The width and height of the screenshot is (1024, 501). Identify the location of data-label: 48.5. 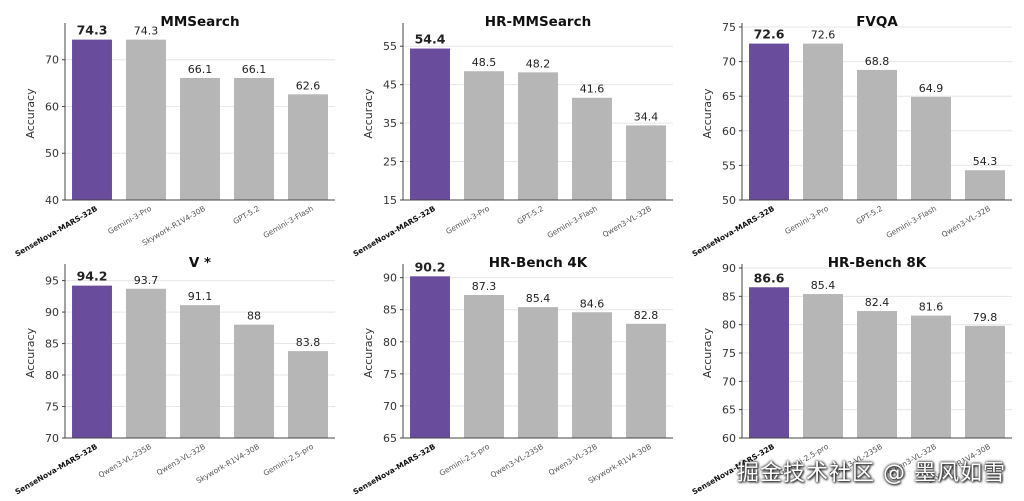
(484, 62).